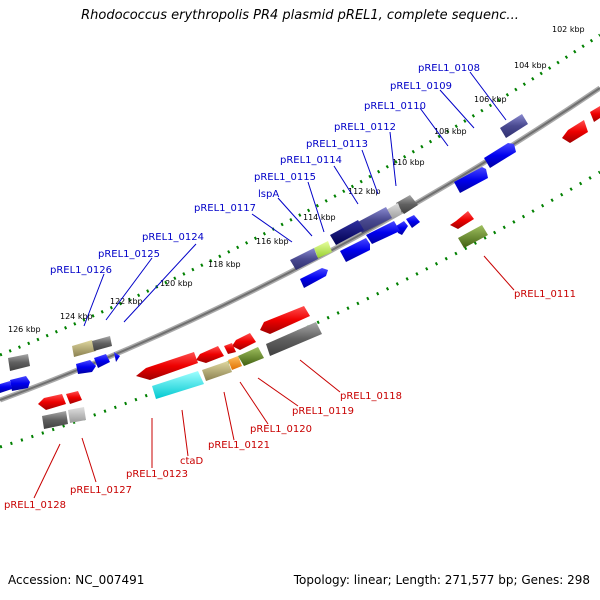 The height and width of the screenshot is (600, 600). Describe the element at coordinates (173, 237) in the screenshot. I see `gene-label: pREL1_0124` at that location.